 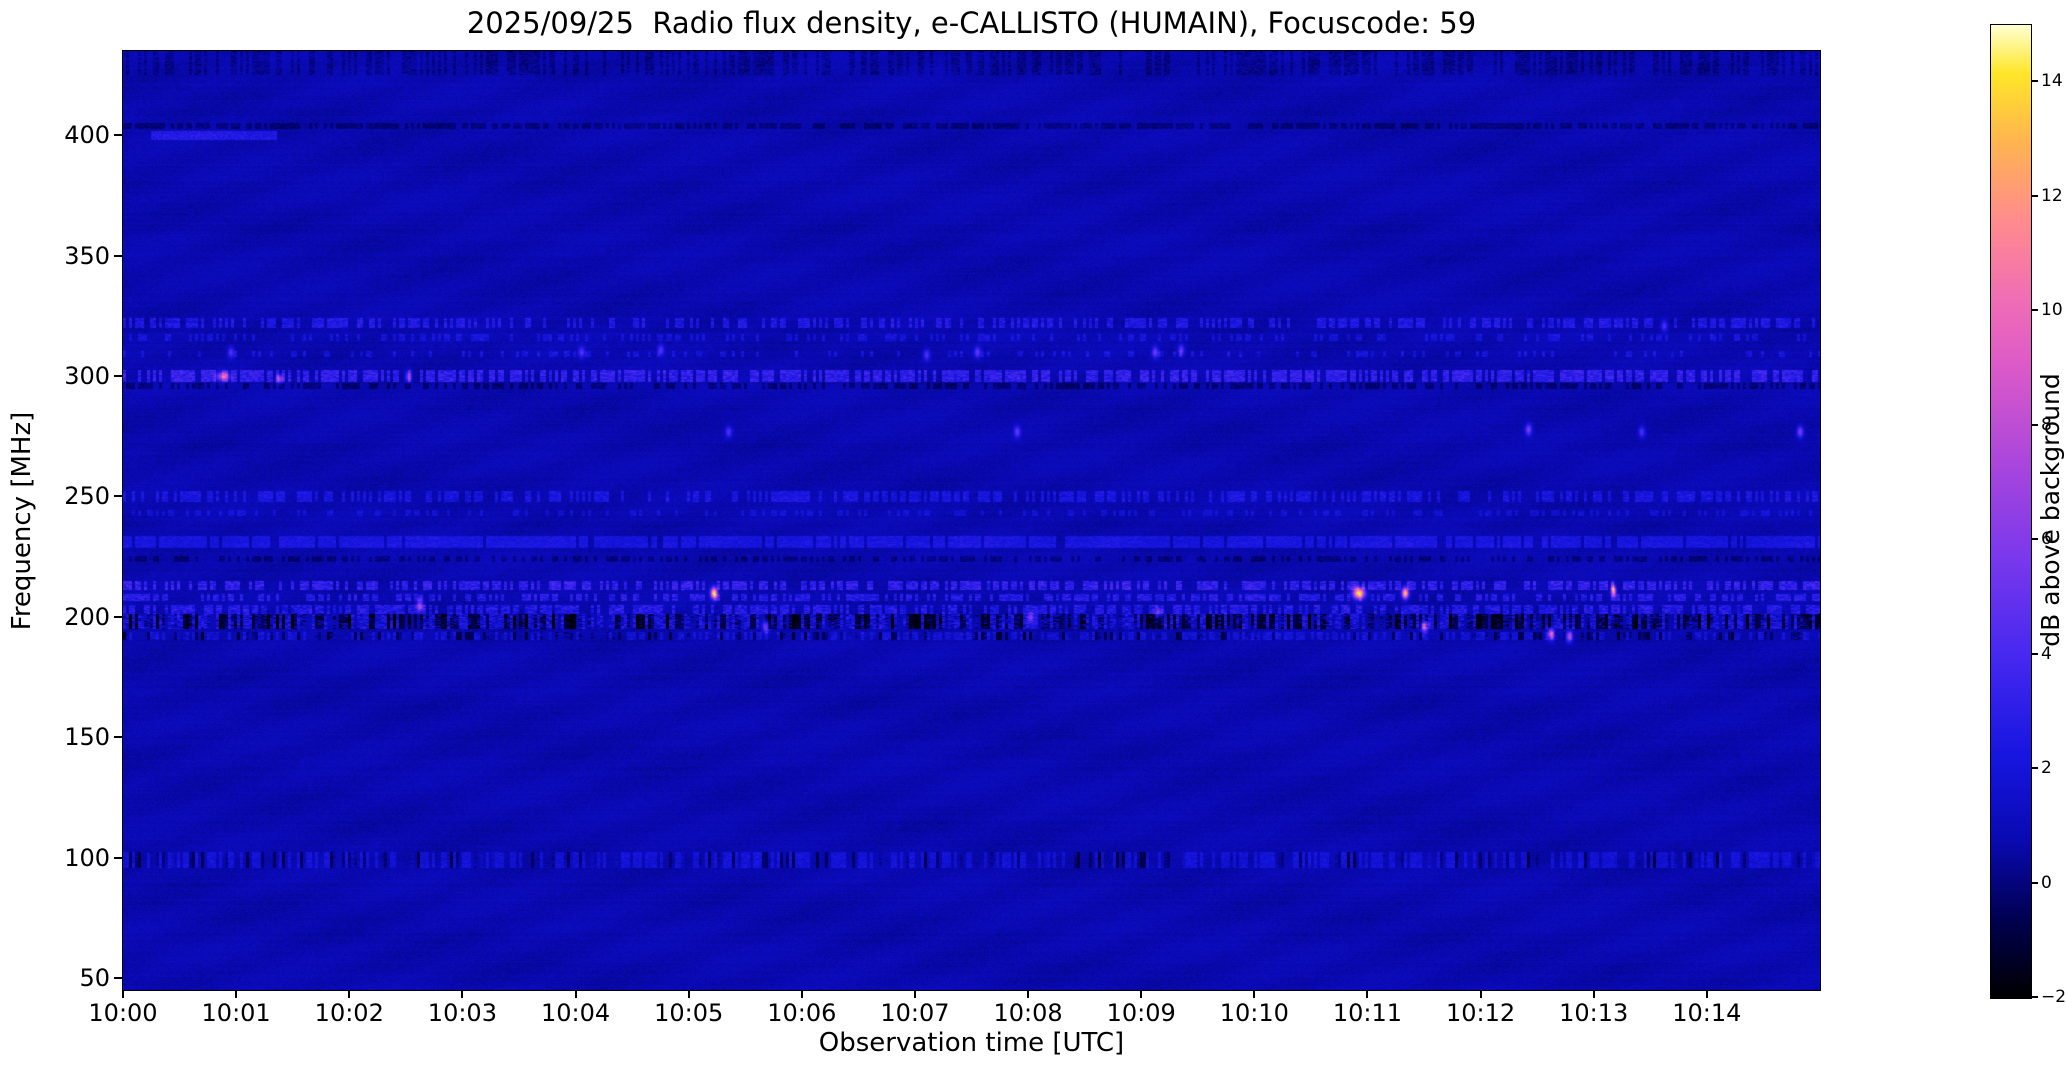 What do you see at coordinates (236, 1013) in the screenshot?
I see `x-tick-label: 10:01` at bounding box center [236, 1013].